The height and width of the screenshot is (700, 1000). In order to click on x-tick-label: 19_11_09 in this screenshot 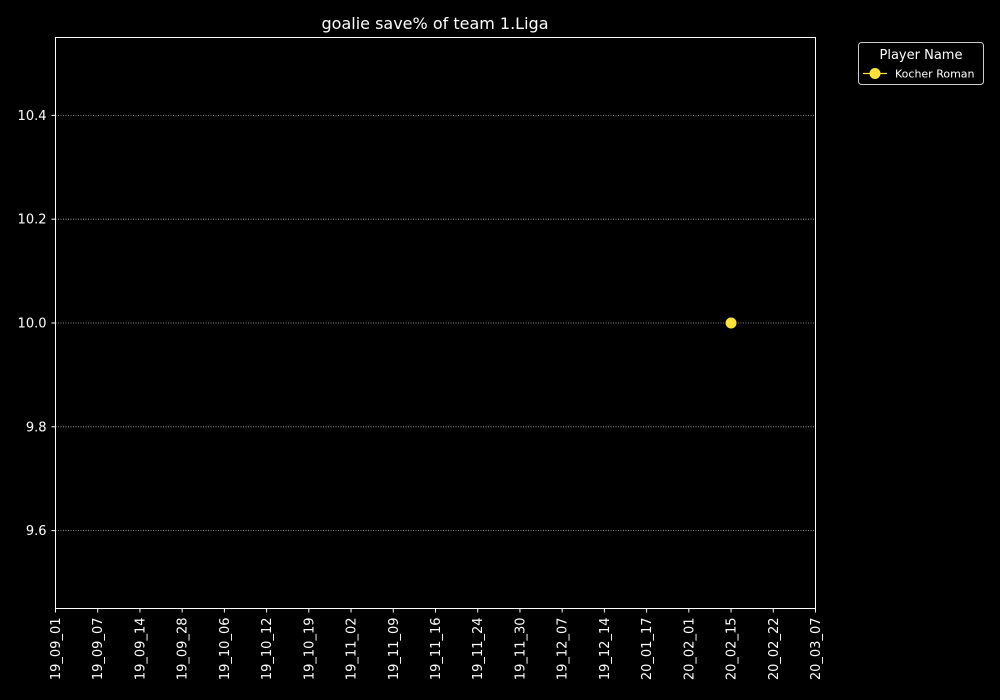, I will do `click(394, 649)`.